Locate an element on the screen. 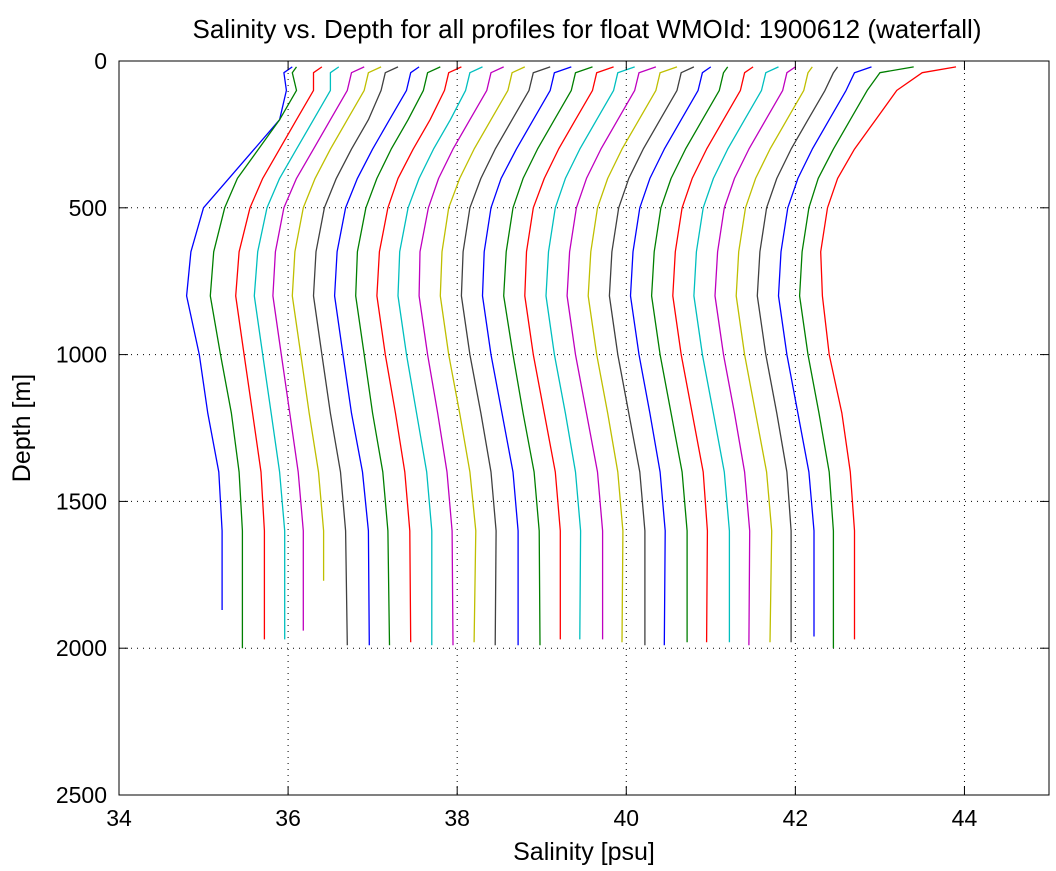 The width and height of the screenshot is (1056, 871). x-tick-label: 44 is located at coordinates (965, 818).